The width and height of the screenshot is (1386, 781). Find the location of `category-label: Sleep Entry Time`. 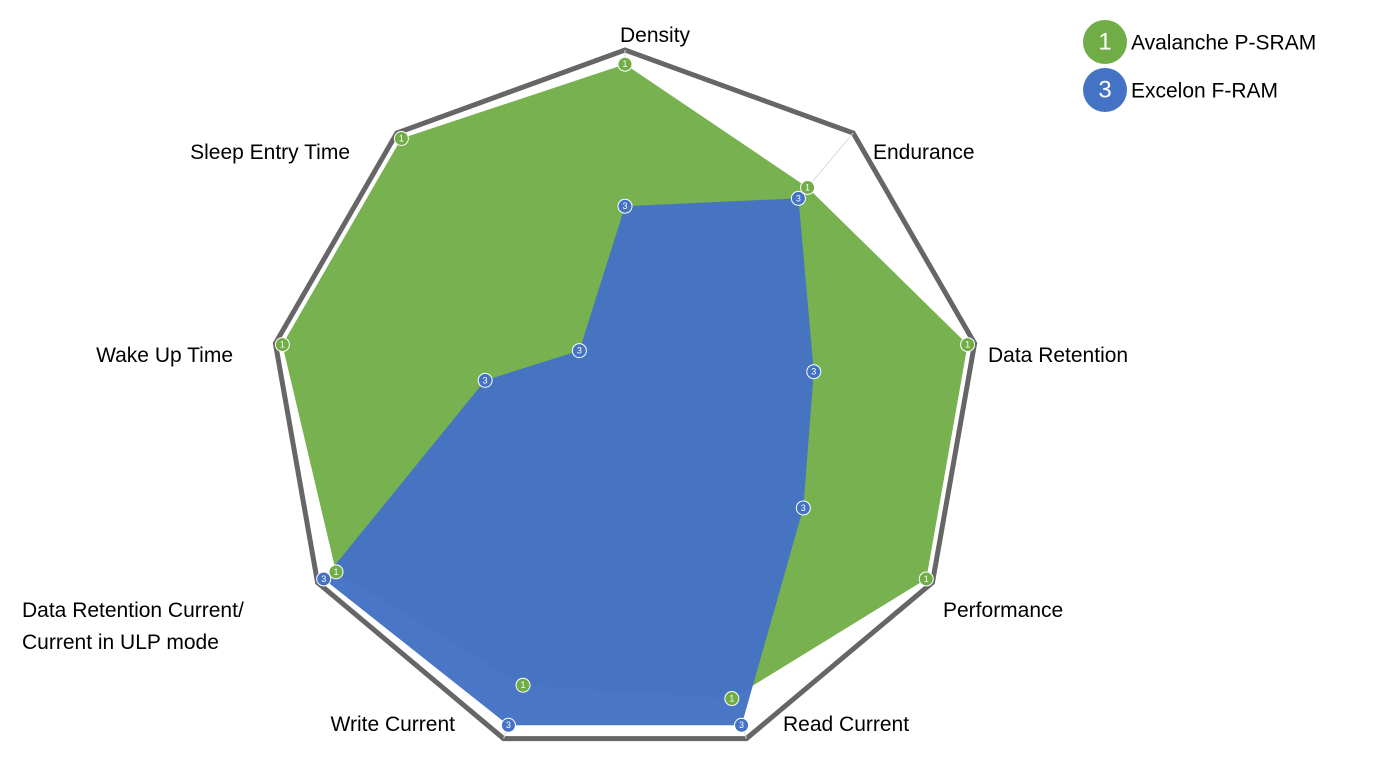

category-label: Sleep Entry Time is located at coordinates (270, 152).